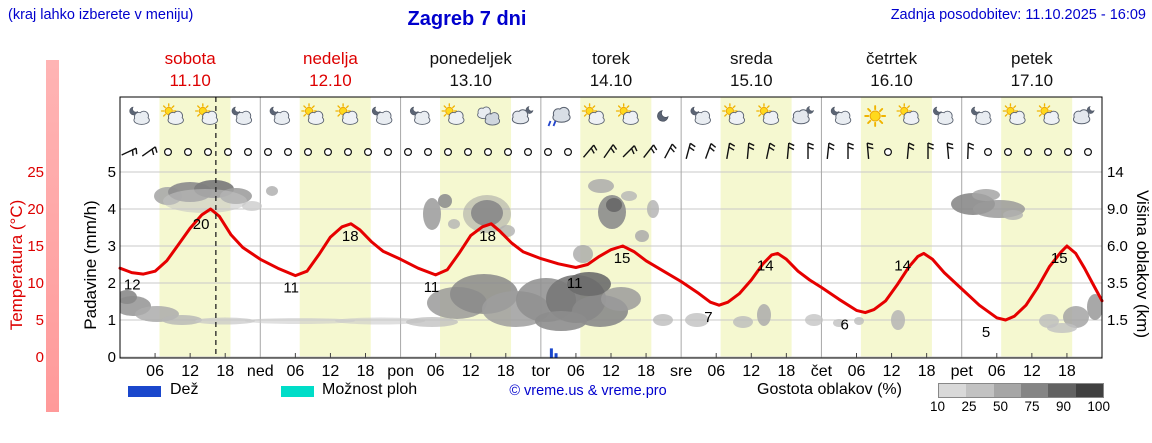  What do you see at coordinates (611, 58) in the screenshot?
I see `day-name: torek` at bounding box center [611, 58].